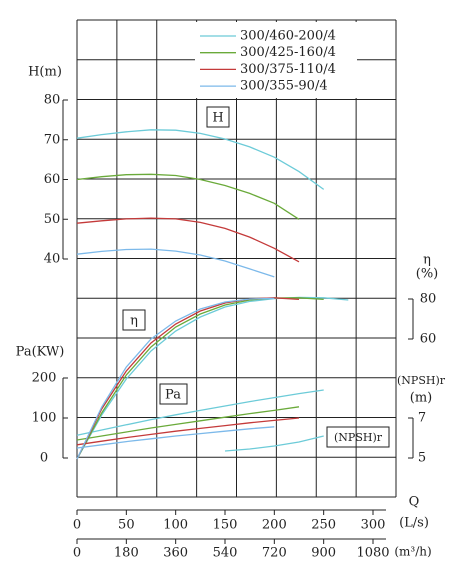 This screenshot has width=464, height=580. What do you see at coordinates (175, 378) in the screenshot?
I see `efficiency-curve` at bounding box center [175, 378].